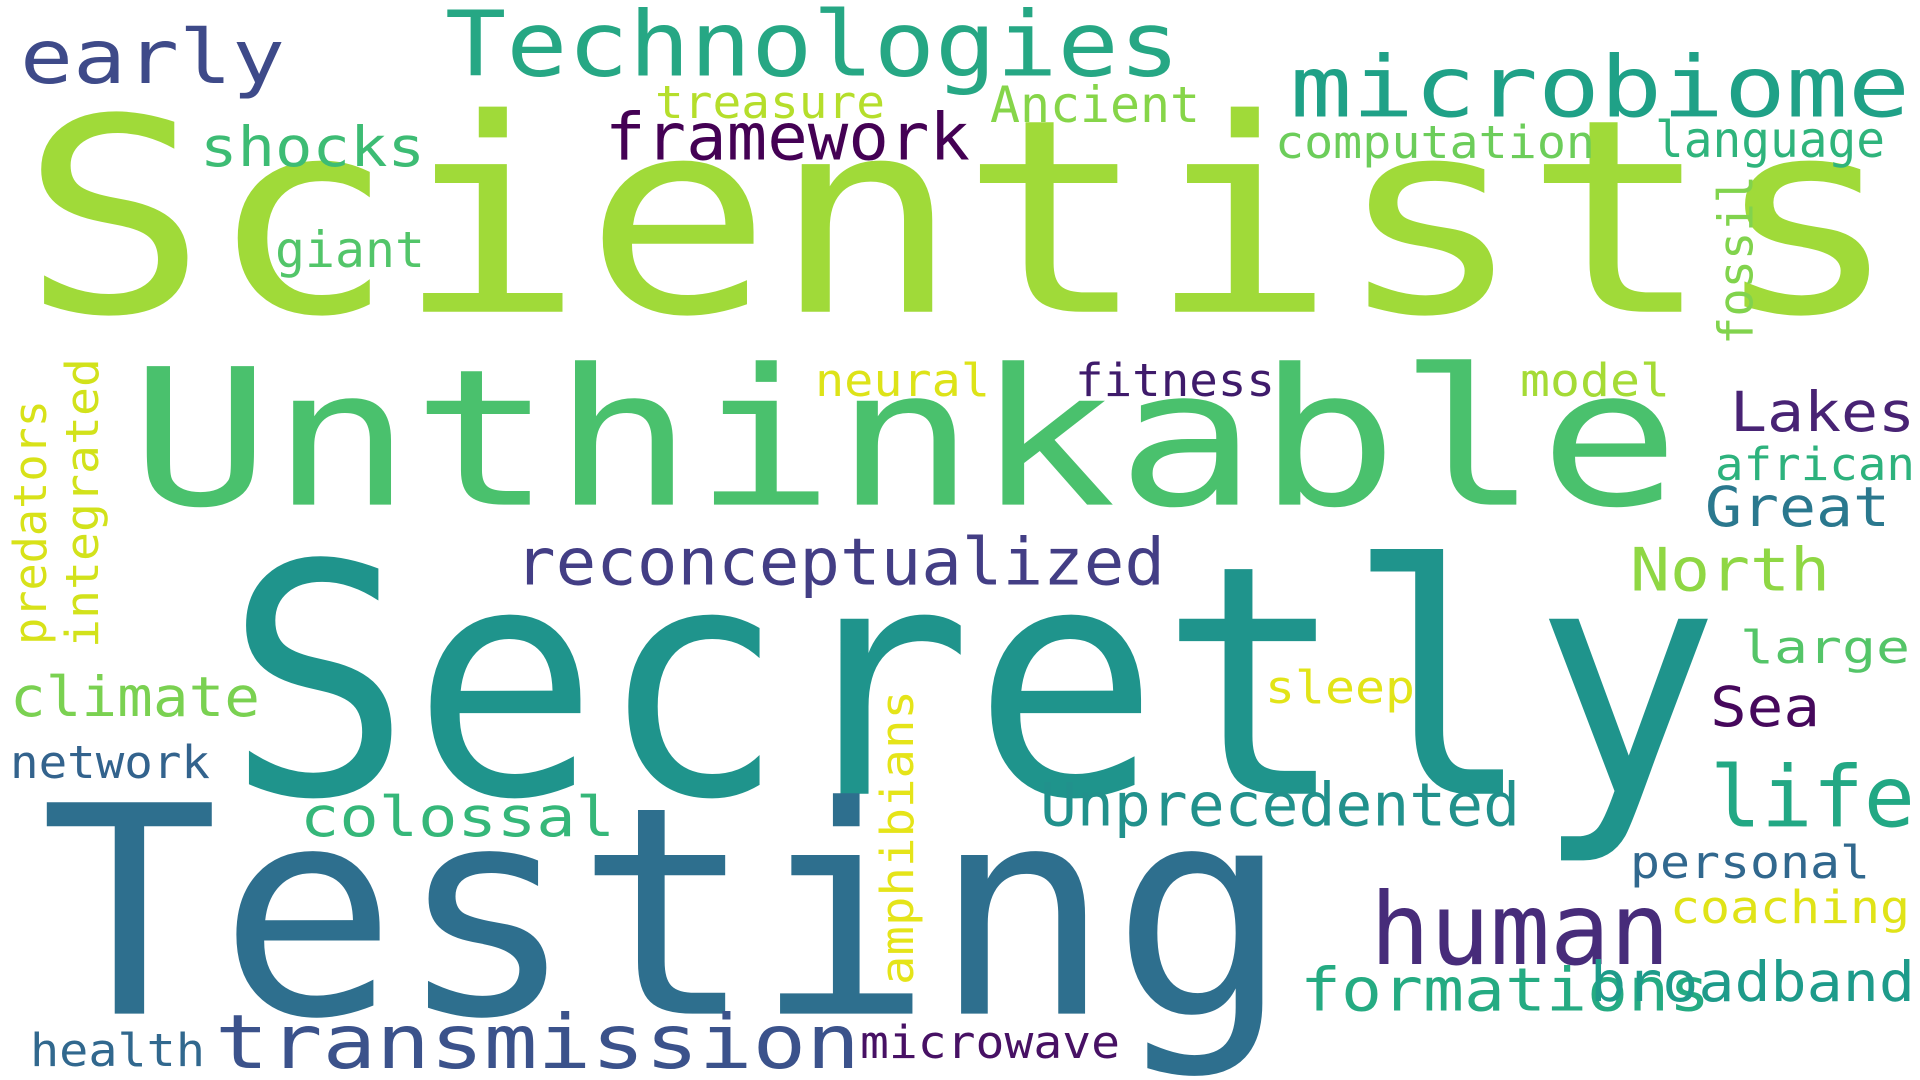 The image size is (1920, 1080). I want to click on word-human: human, so click(1520, 929).